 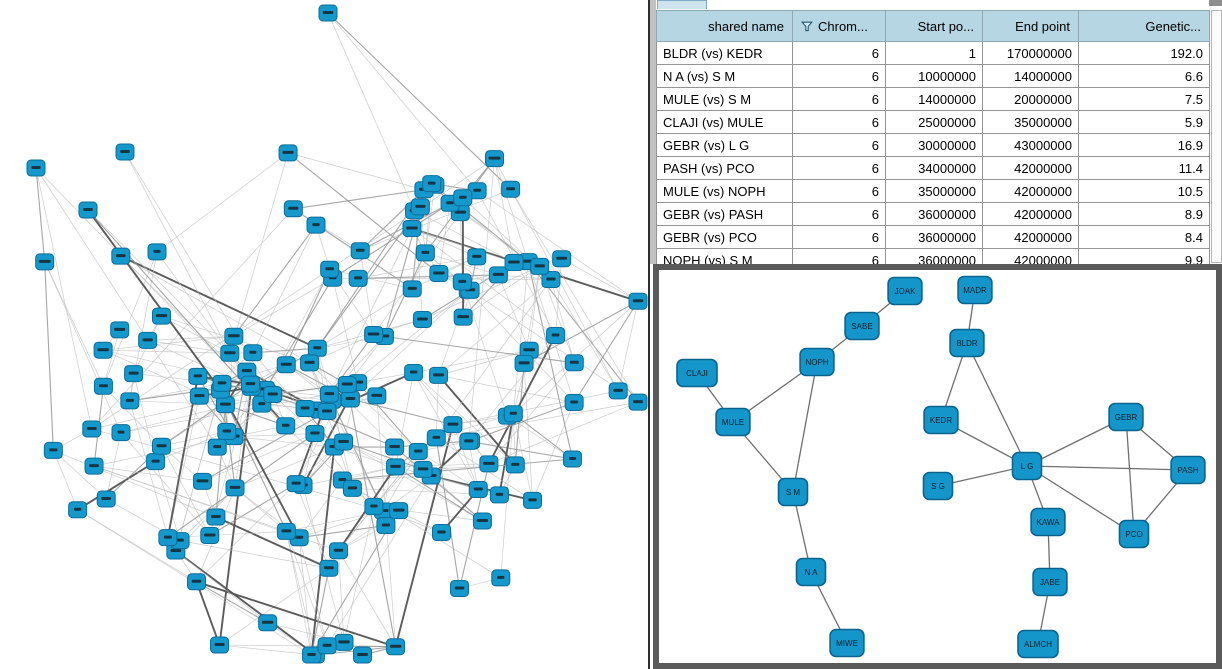 What do you see at coordinates (1030, 26) in the screenshot?
I see `column-header-end-point: End point` at bounding box center [1030, 26].